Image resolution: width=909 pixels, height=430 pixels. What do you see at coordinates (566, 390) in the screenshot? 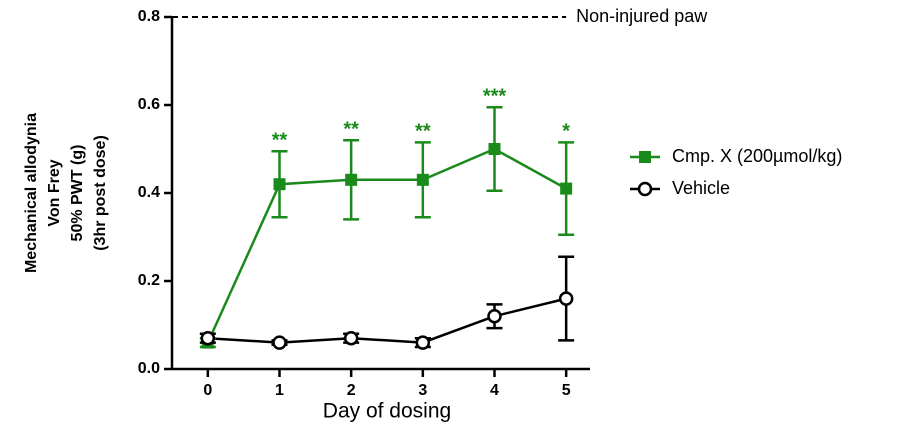
I see `x-tick-label: 5` at bounding box center [566, 390].